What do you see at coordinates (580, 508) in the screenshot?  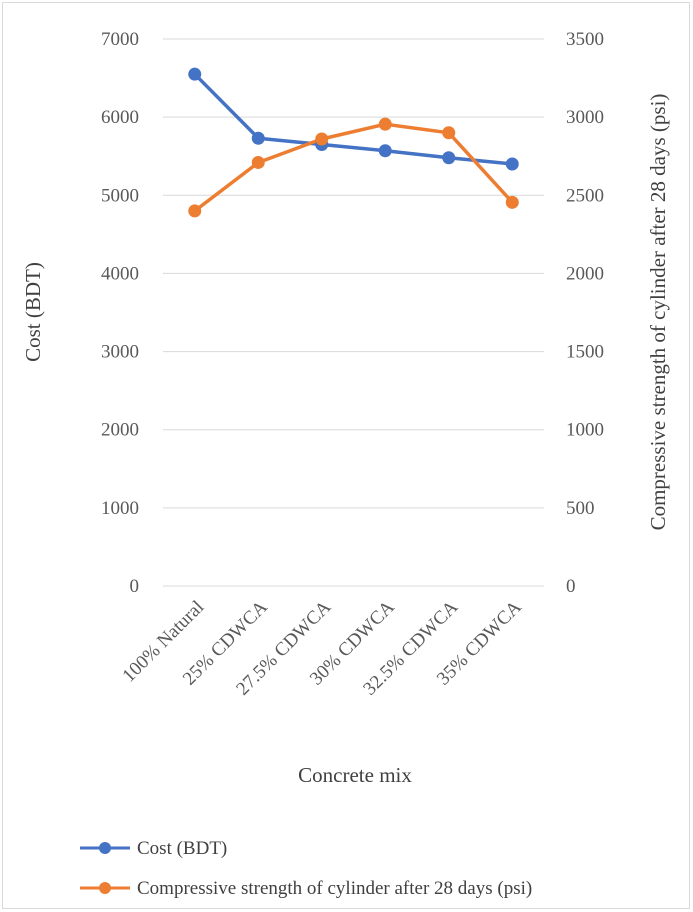 I see `right-tick-label: 500` at bounding box center [580, 508].